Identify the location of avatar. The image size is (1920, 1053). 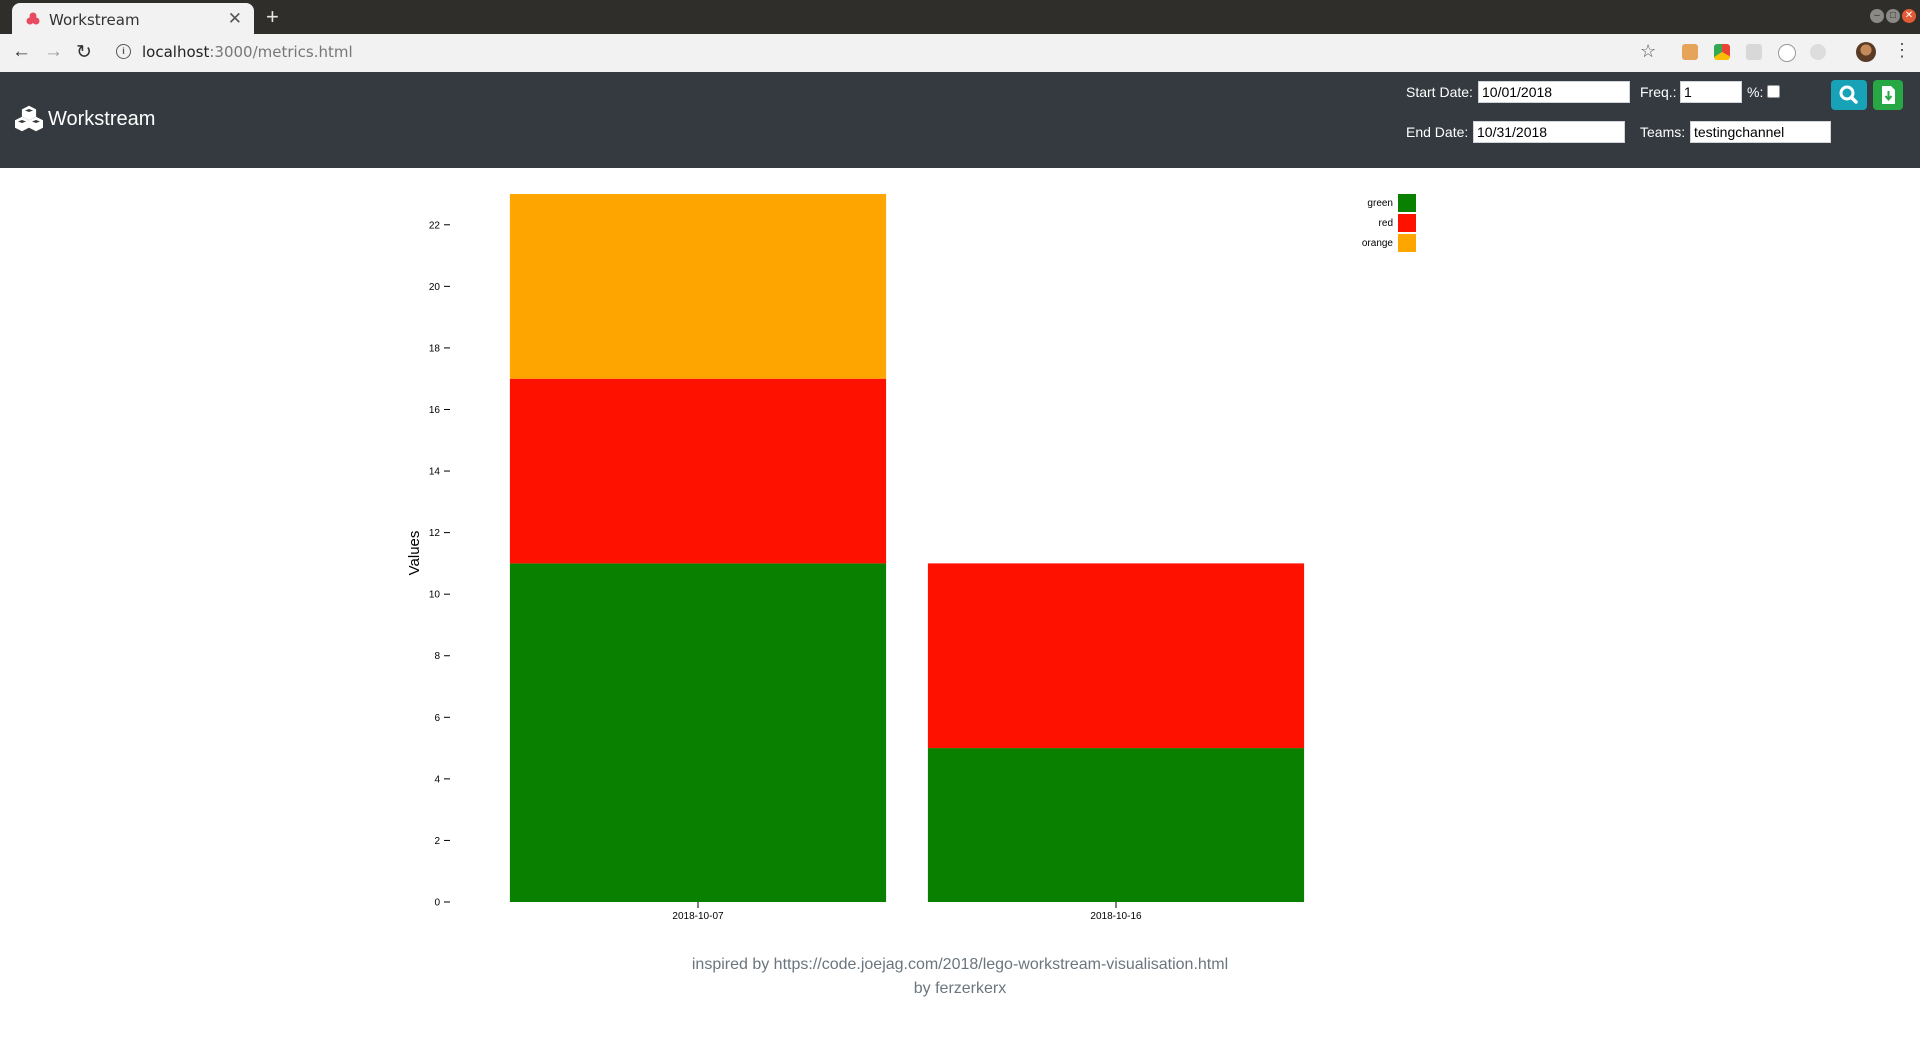
(1866, 52).